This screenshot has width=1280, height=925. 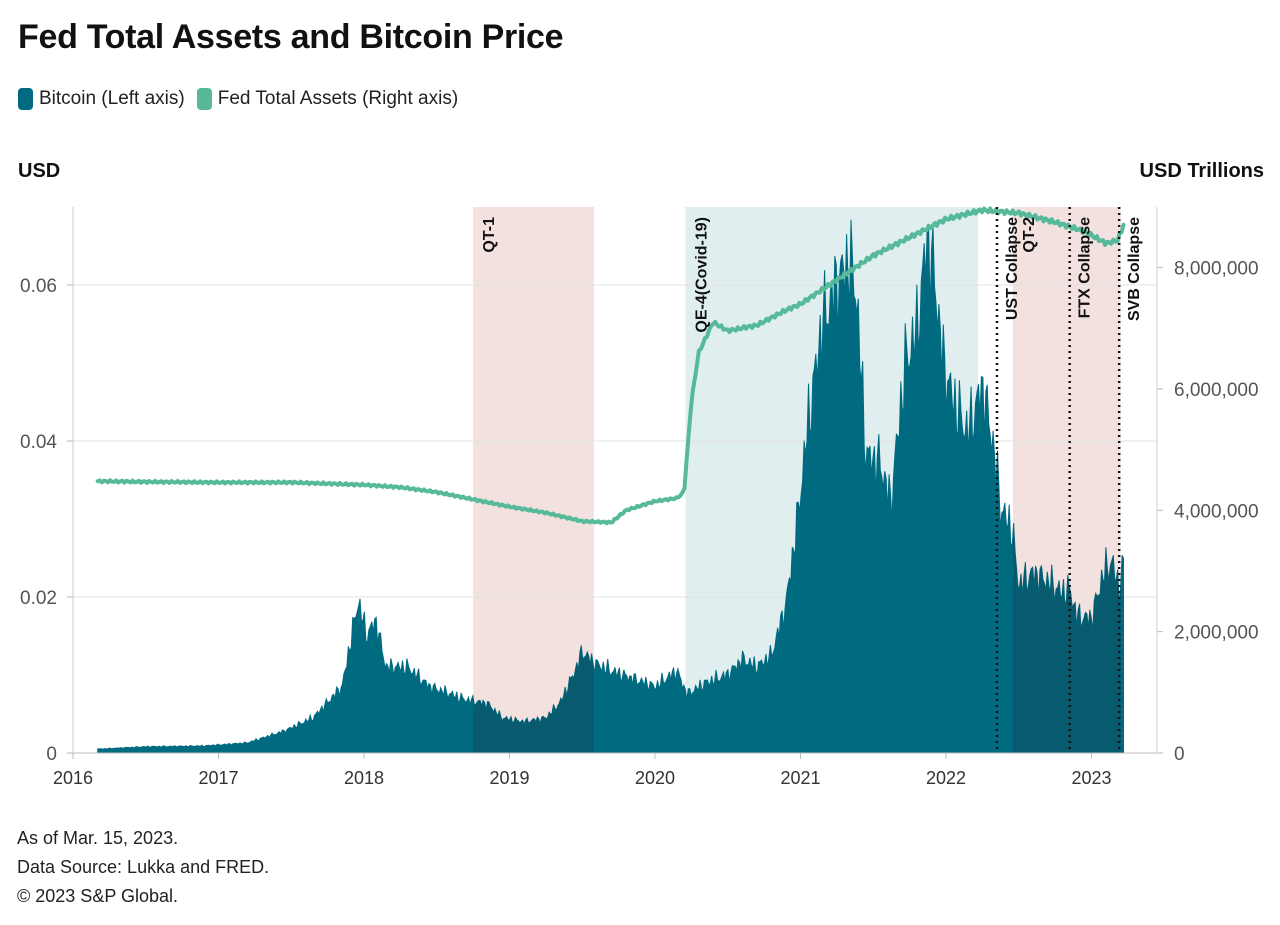 I want to click on event-label-1: FTX Collapse, so click(x=1085, y=267).